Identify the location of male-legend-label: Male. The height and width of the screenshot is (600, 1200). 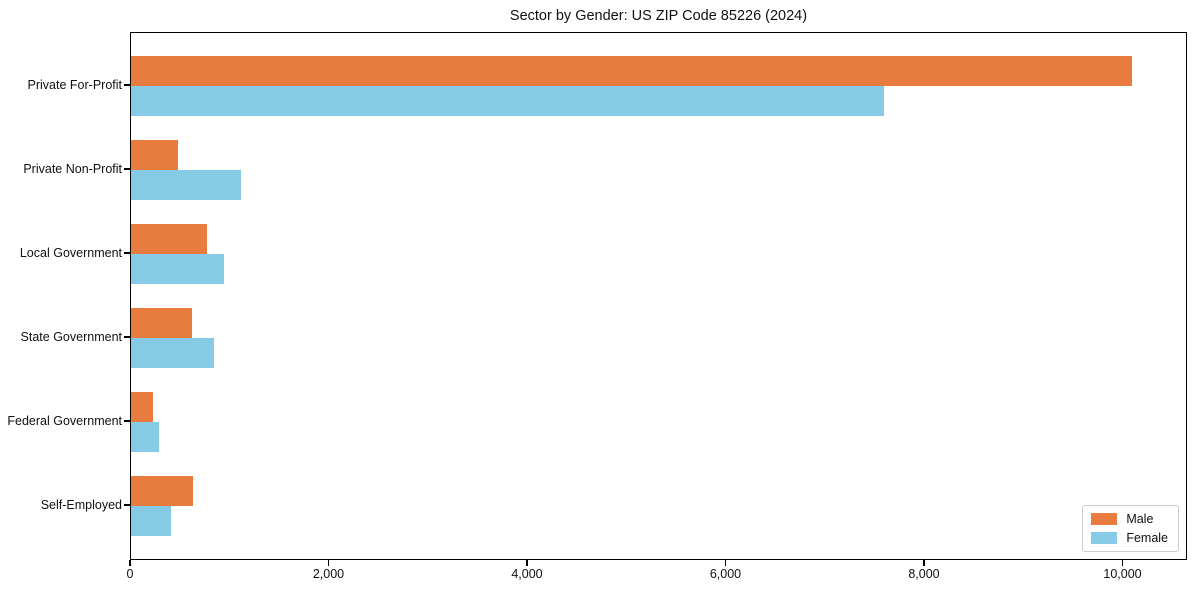
(1140, 519).